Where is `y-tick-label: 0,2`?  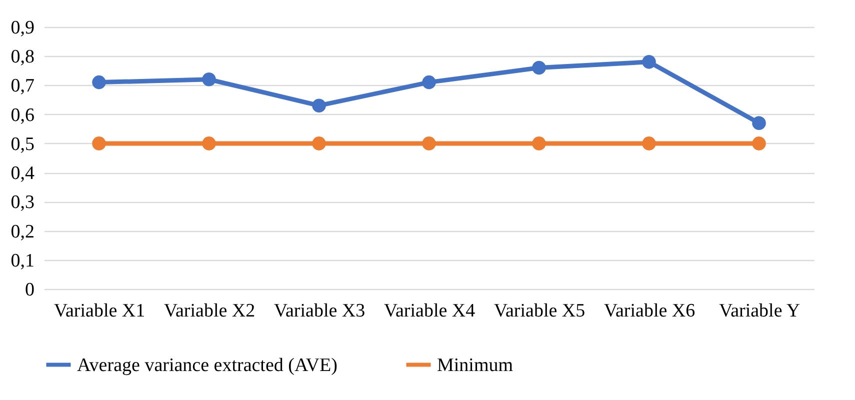 y-tick-label: 0,2 is located at coordinates (22, 231).